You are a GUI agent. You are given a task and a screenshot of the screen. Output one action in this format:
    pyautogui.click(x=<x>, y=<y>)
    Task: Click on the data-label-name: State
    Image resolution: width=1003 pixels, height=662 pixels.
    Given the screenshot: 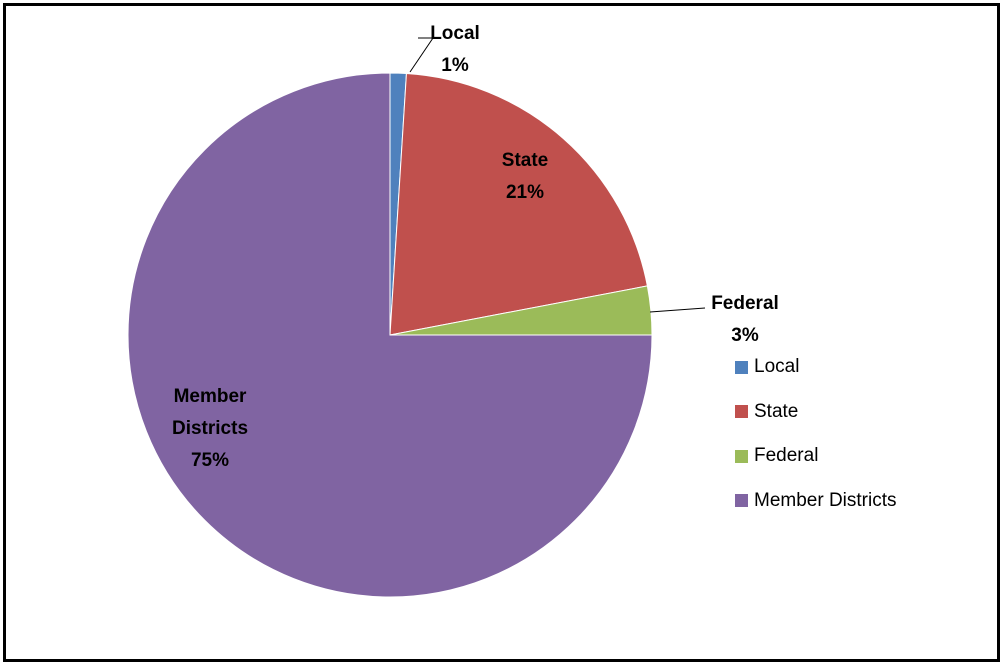 What is the action you would take?
    pyautogui.click(x=525, y=160)
    